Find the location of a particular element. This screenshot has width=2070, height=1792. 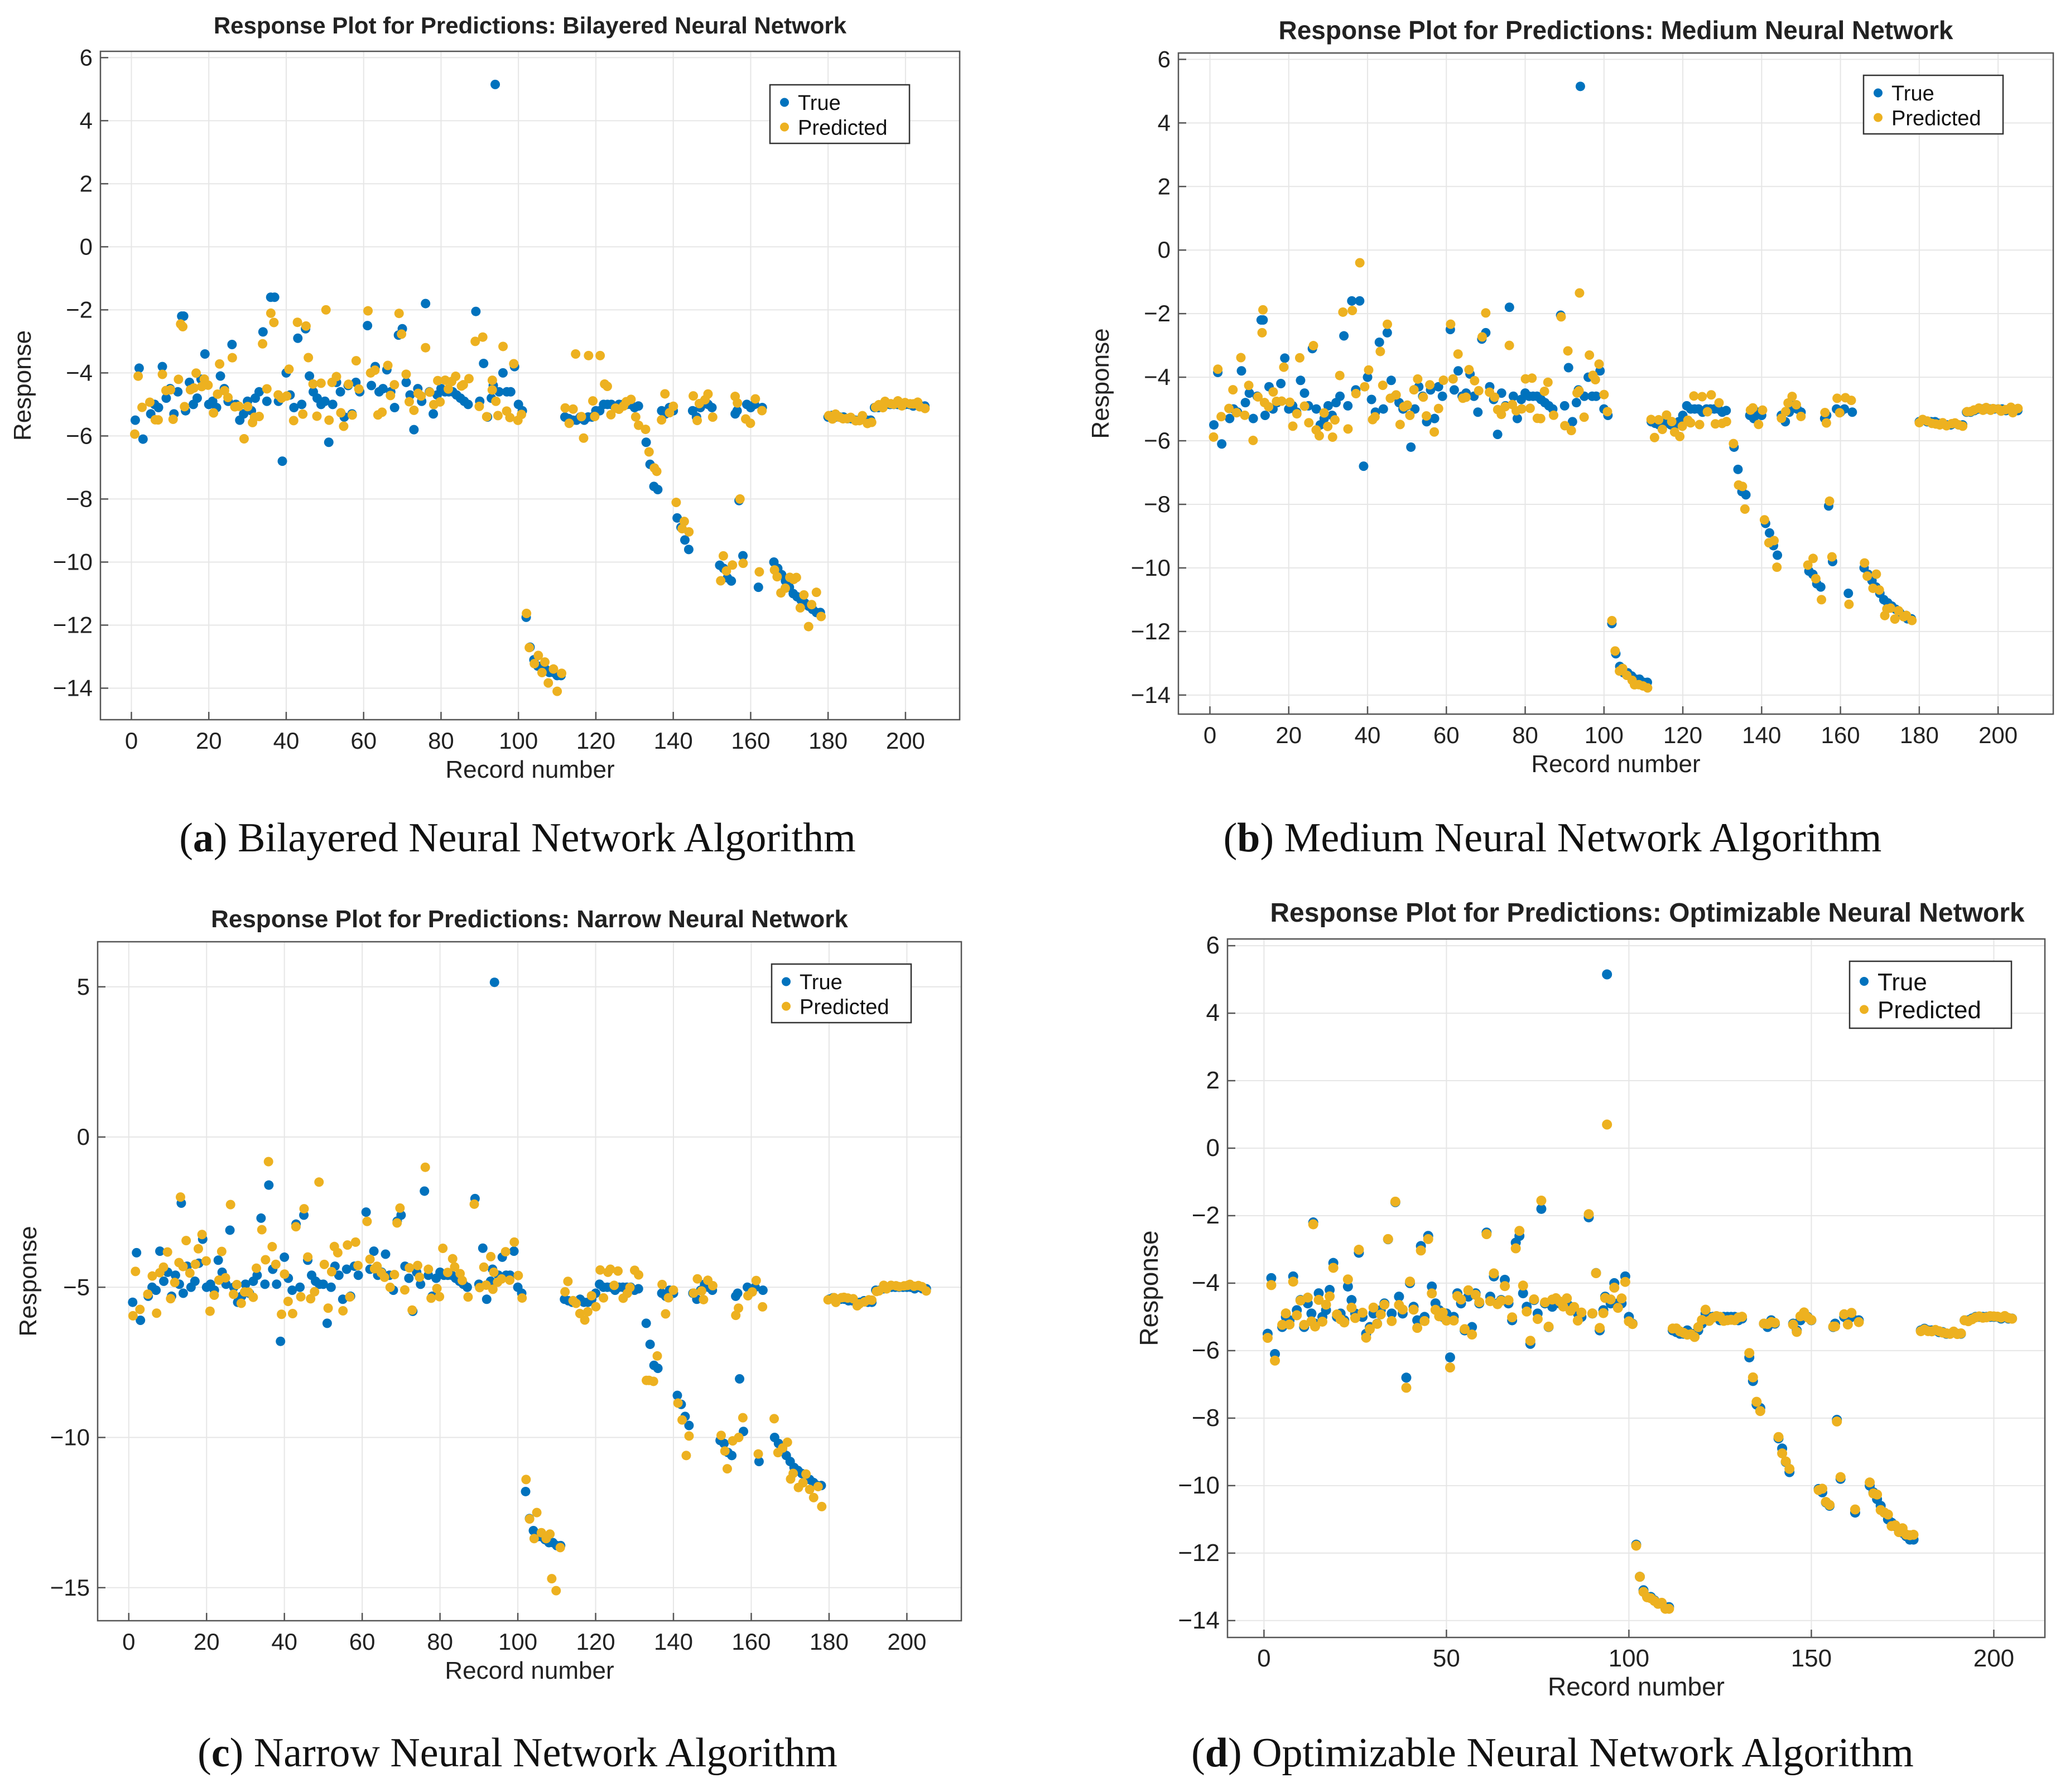

legend-predicted-label: Predicted is located at coordinates (843, 127).